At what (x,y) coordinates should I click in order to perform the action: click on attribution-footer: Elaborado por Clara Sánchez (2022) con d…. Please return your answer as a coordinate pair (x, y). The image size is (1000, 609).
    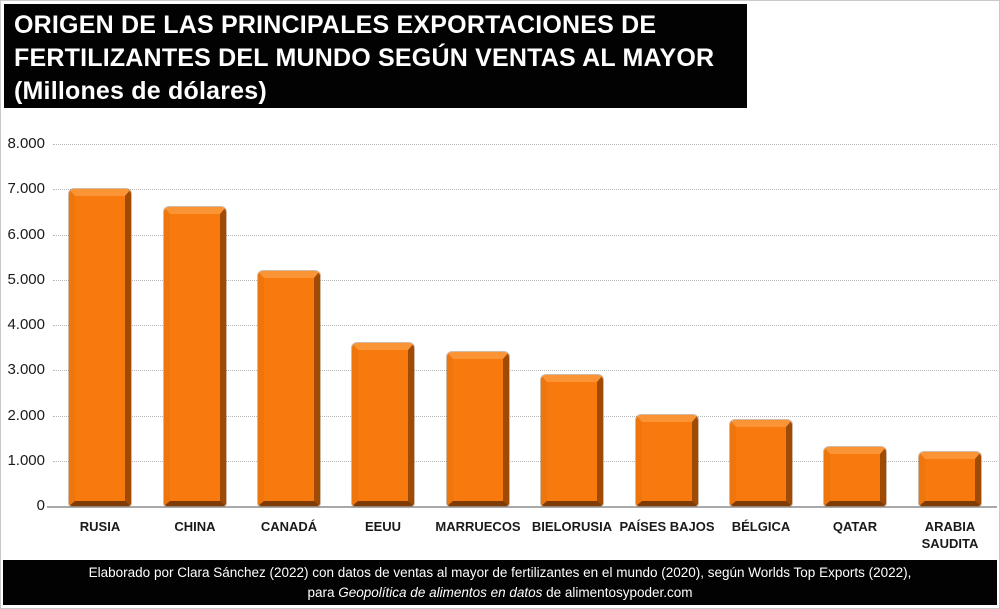
    Looking at the image, I should click on (500, 582).